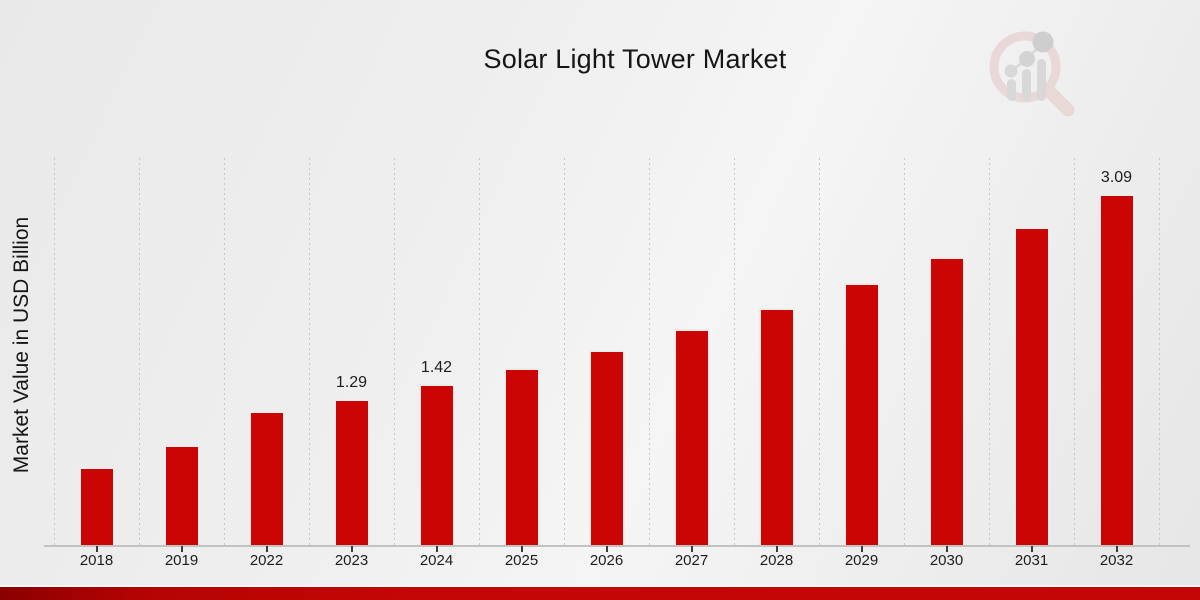  I want to click on x-axis-label-2026: 2026, so click(606, 560).